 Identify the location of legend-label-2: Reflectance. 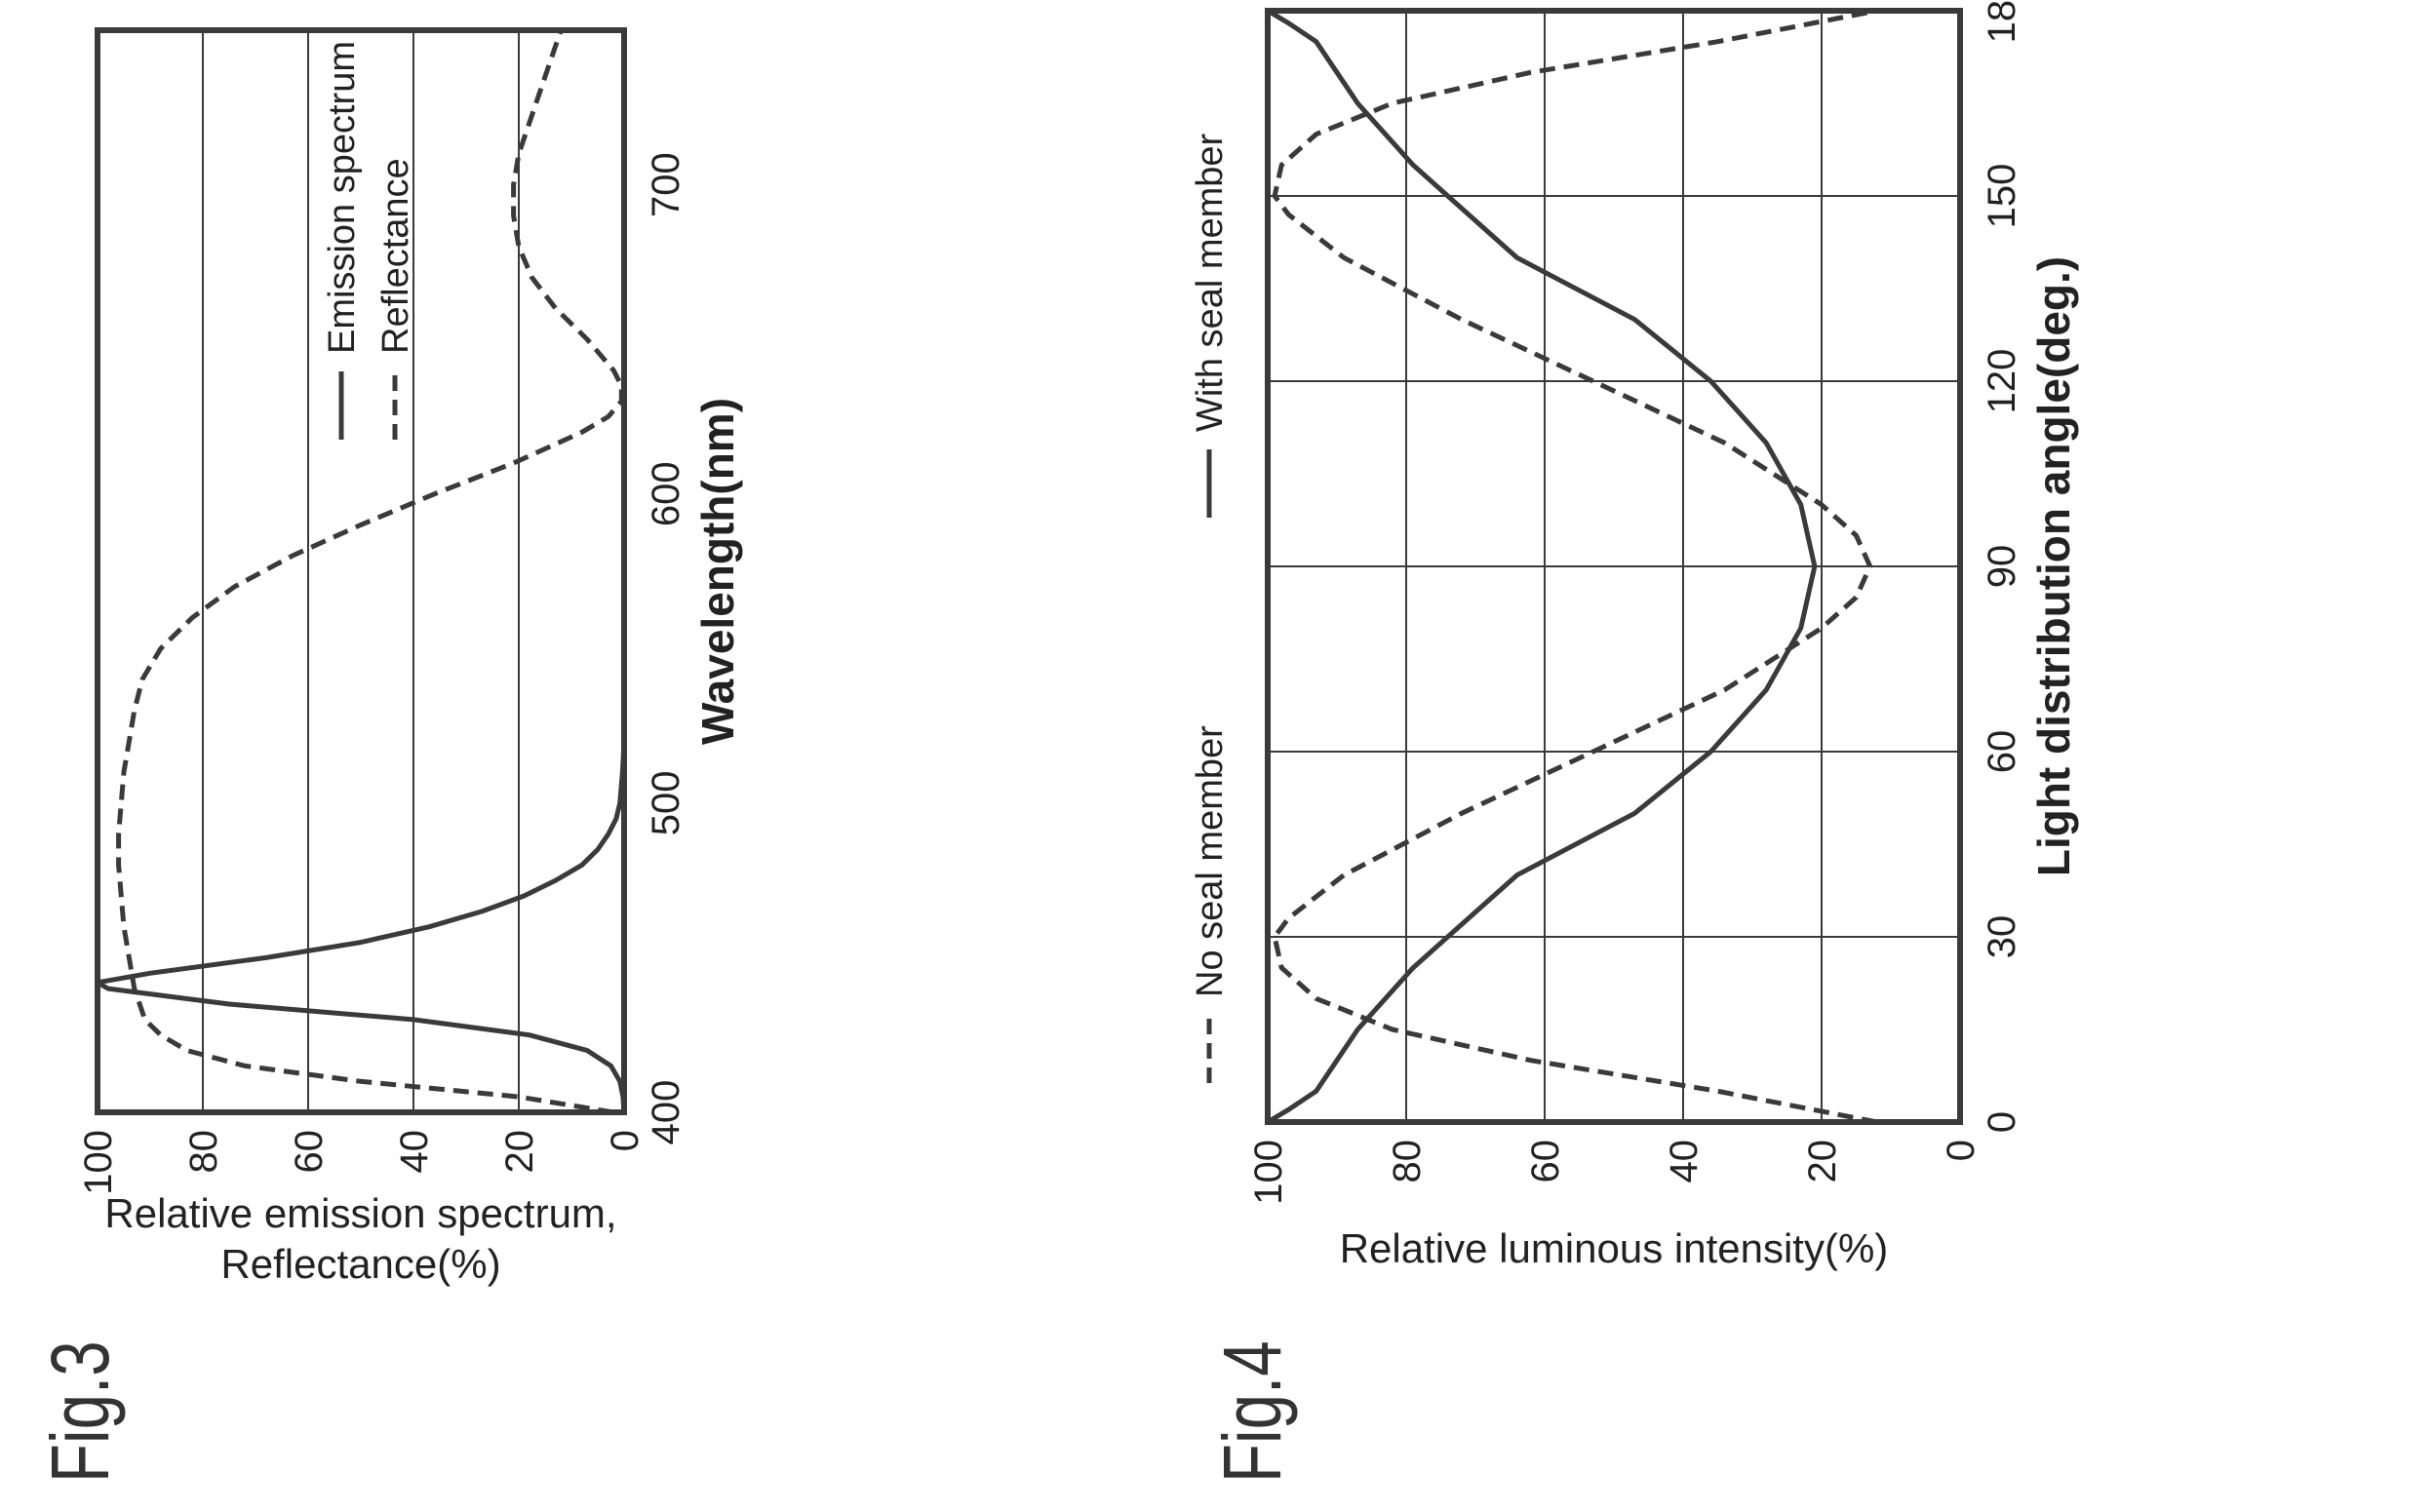
(395, 256).